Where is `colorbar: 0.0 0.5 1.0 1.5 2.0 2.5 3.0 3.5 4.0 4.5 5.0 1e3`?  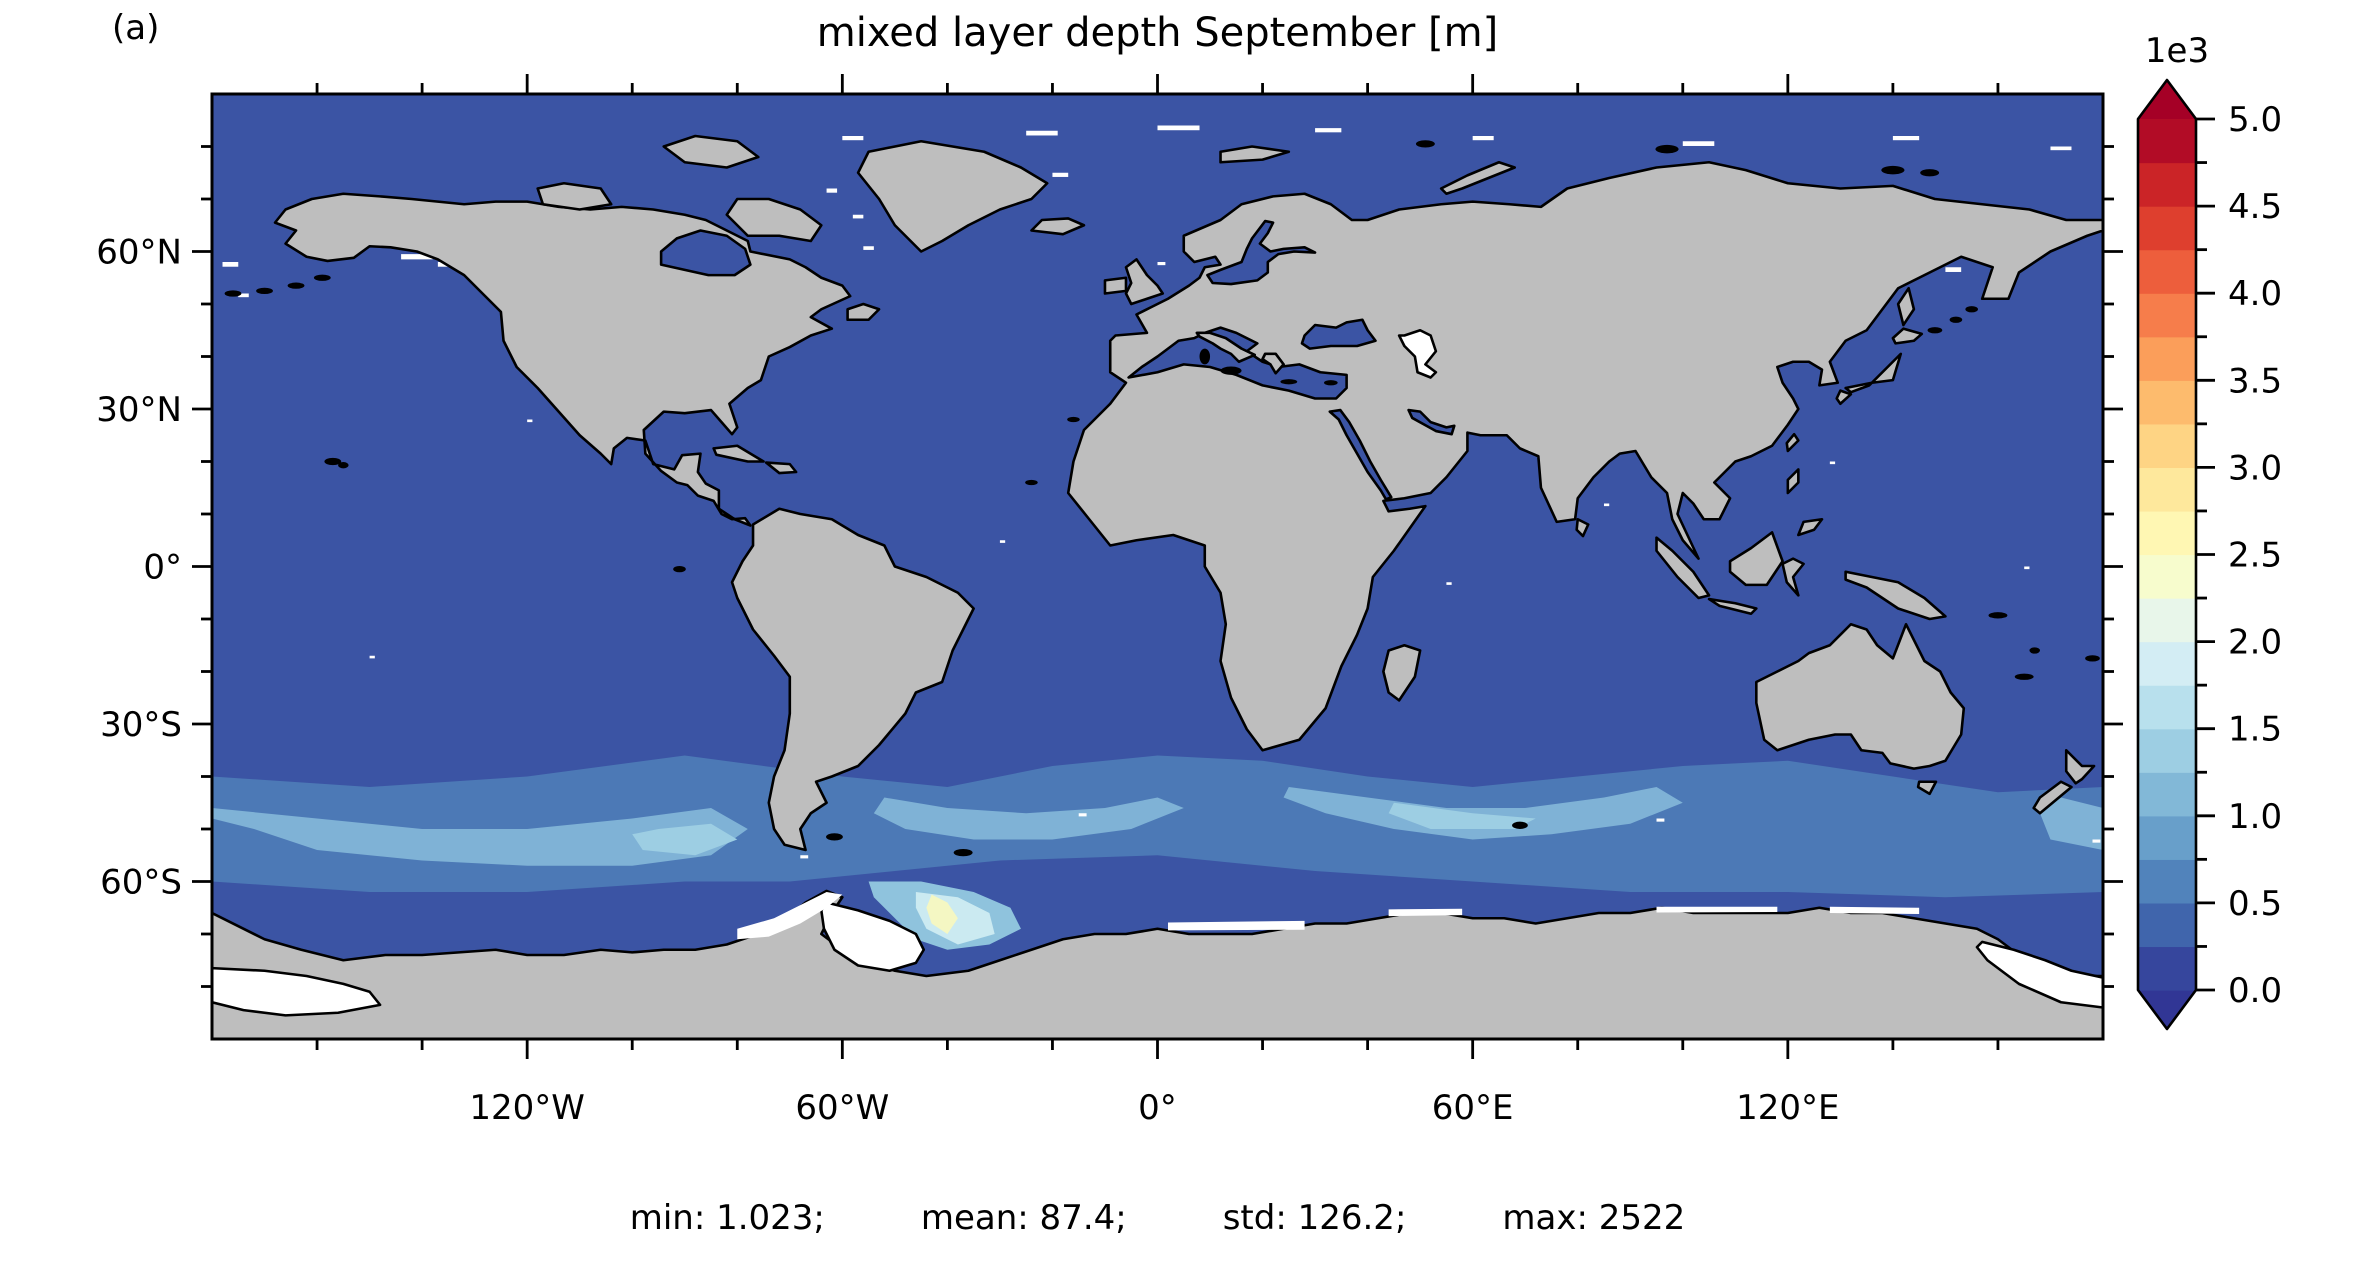
colorbar: 0.0 0.5 1.0 1.5 2.0 2.5 3.0 3.5 4.0 4.5 5.0 1e3 is located at coordinates (2209, 531).